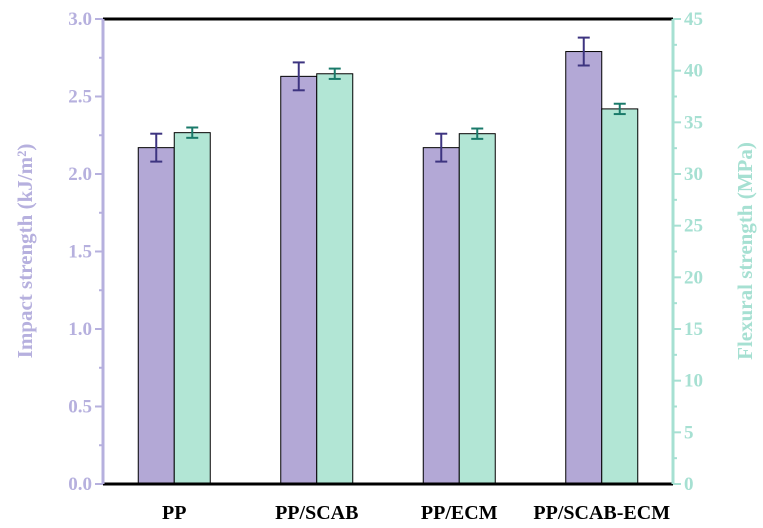 Image resolution: width=763 pixels, height=528 pixels. I want to click on y-tick-label-right: 10, so click(693, 381).